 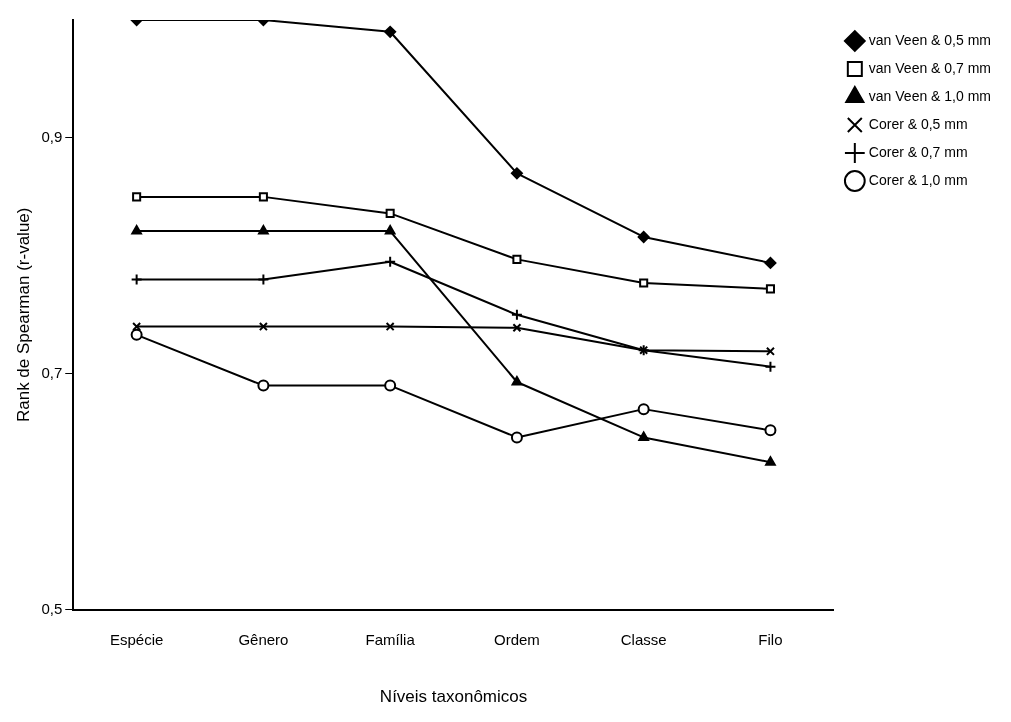 What do you see at coordinates (770, 639) in the screenshot?
I see `x-tick-label: Filo` at bounding box center [770, 639].